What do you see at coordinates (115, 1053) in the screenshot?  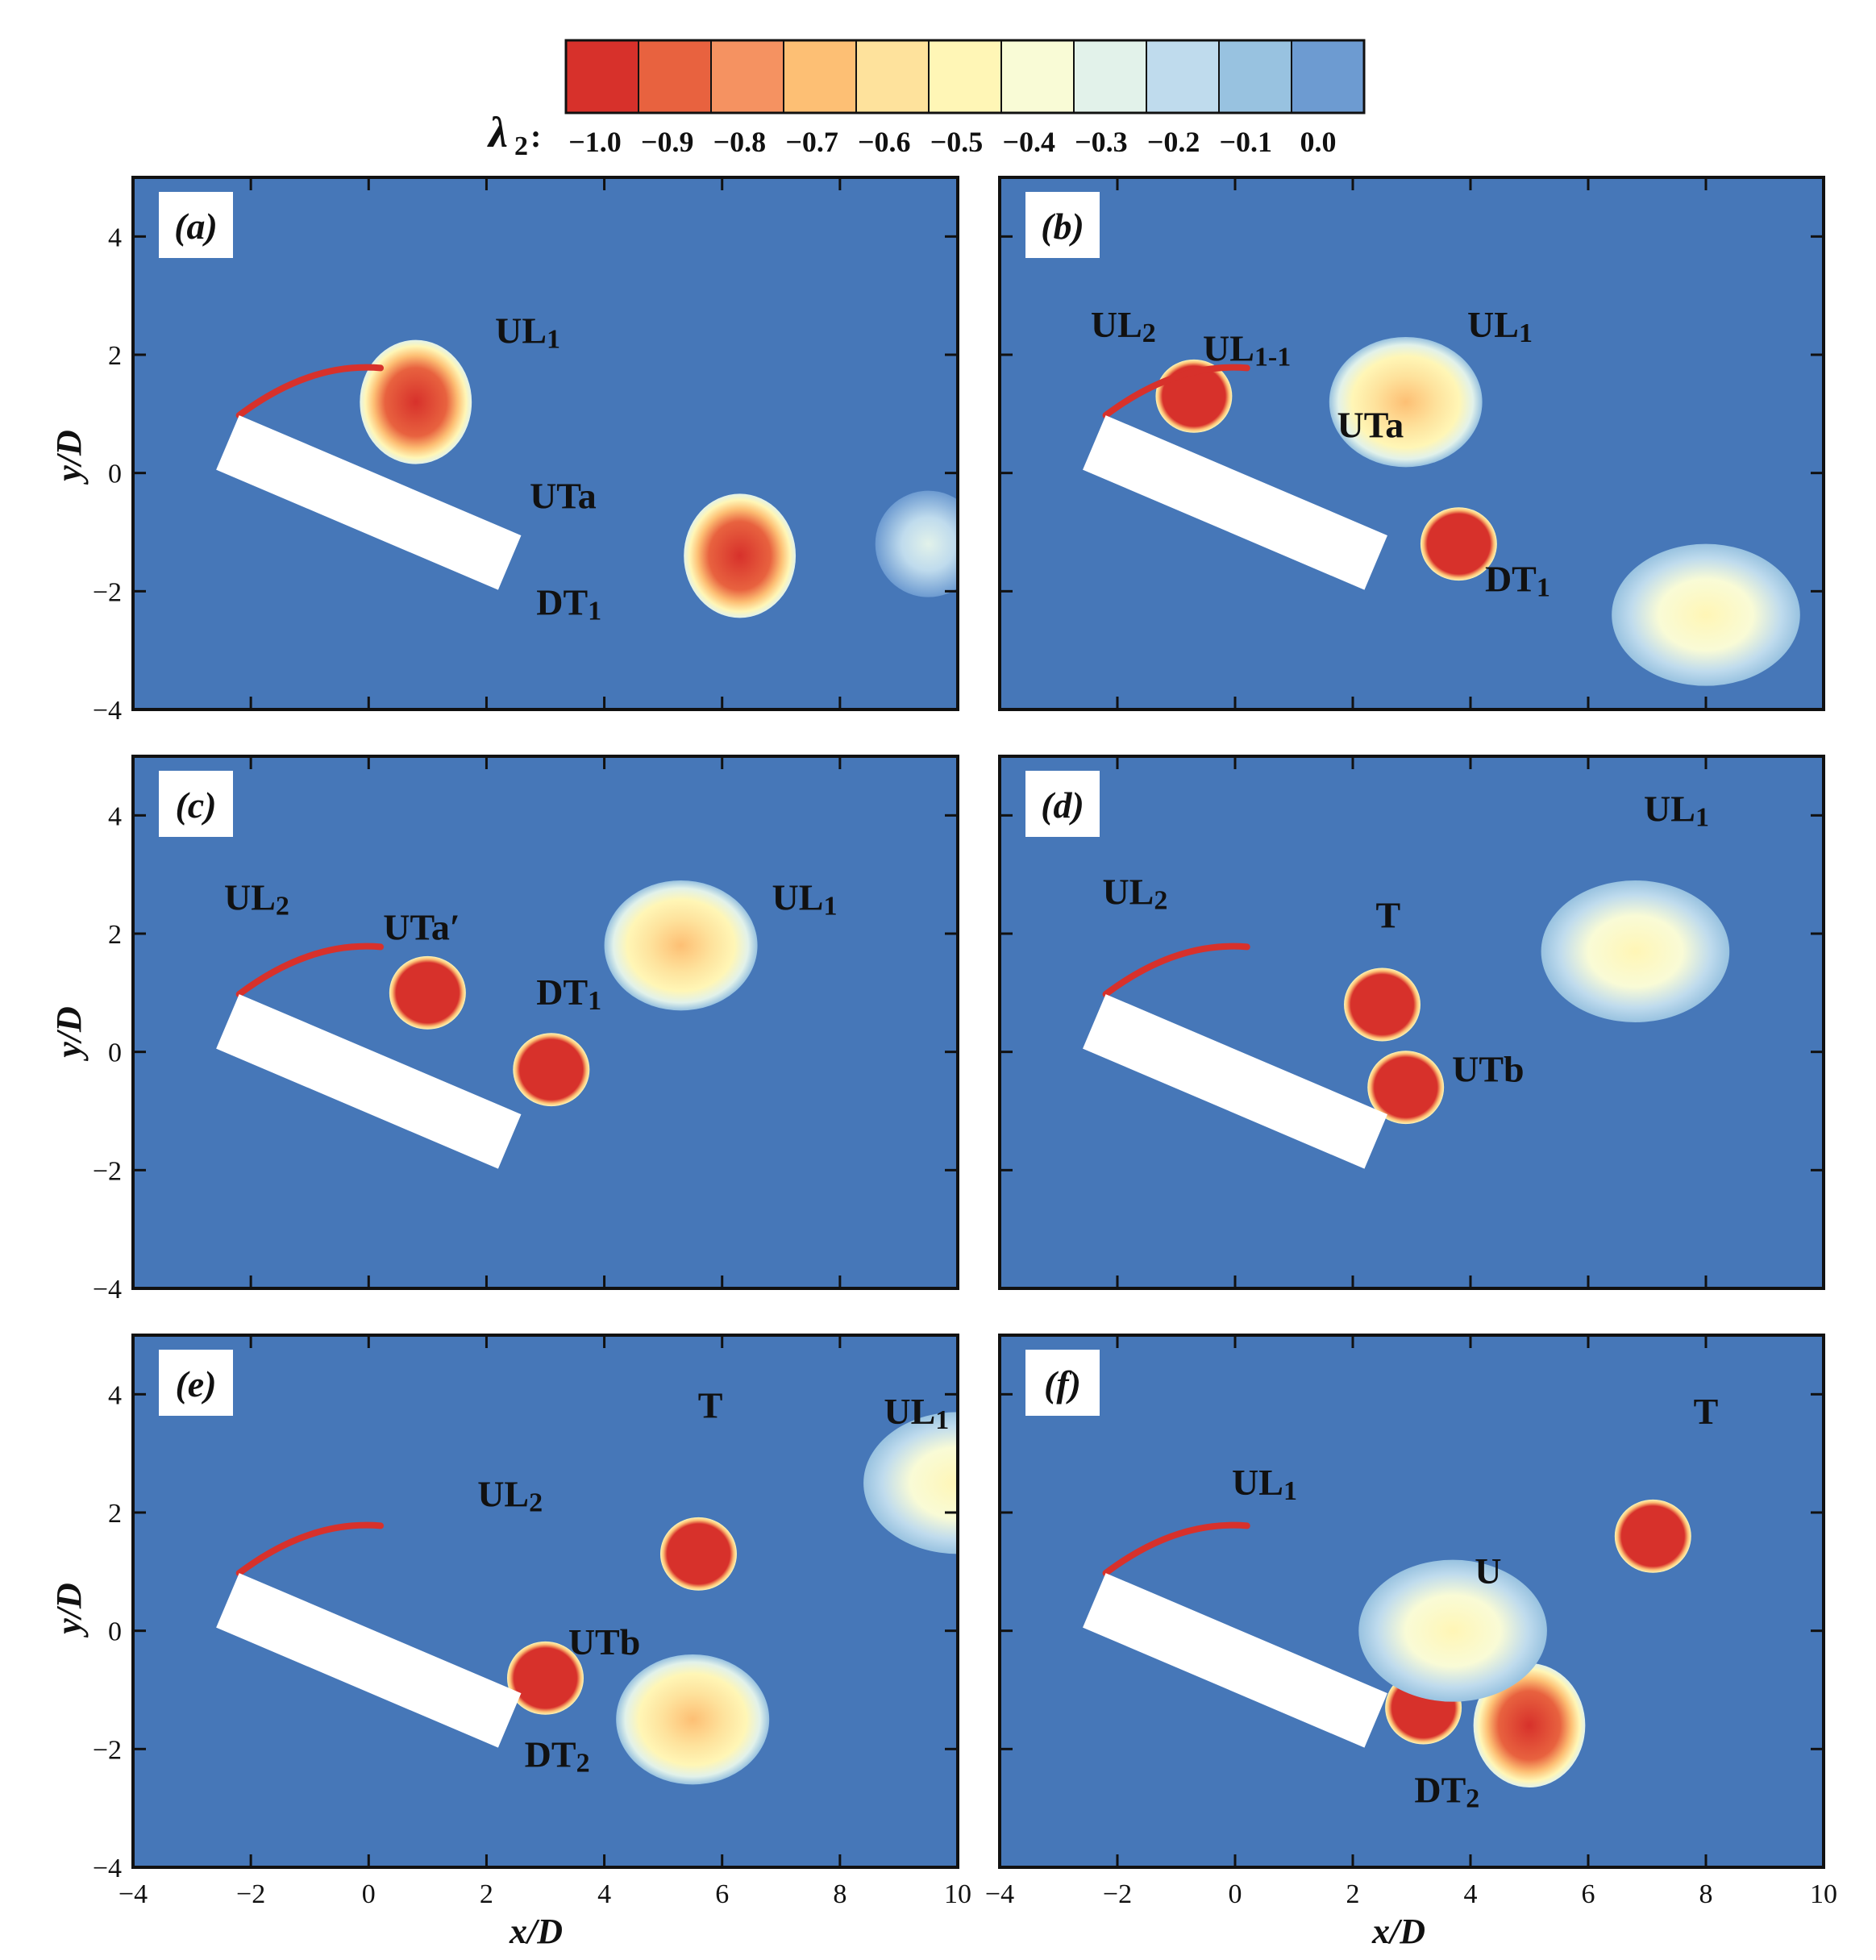 I see `y-tick-label: 0` at bounding box center [115, 1053].